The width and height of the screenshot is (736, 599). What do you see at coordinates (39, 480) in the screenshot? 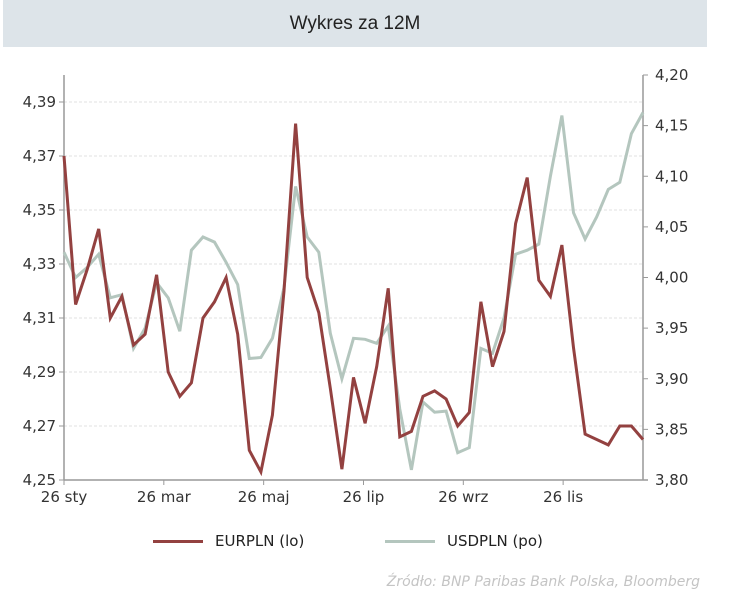
I see `y-left-tick-label: 4,25` at bounding box center [39, 480].